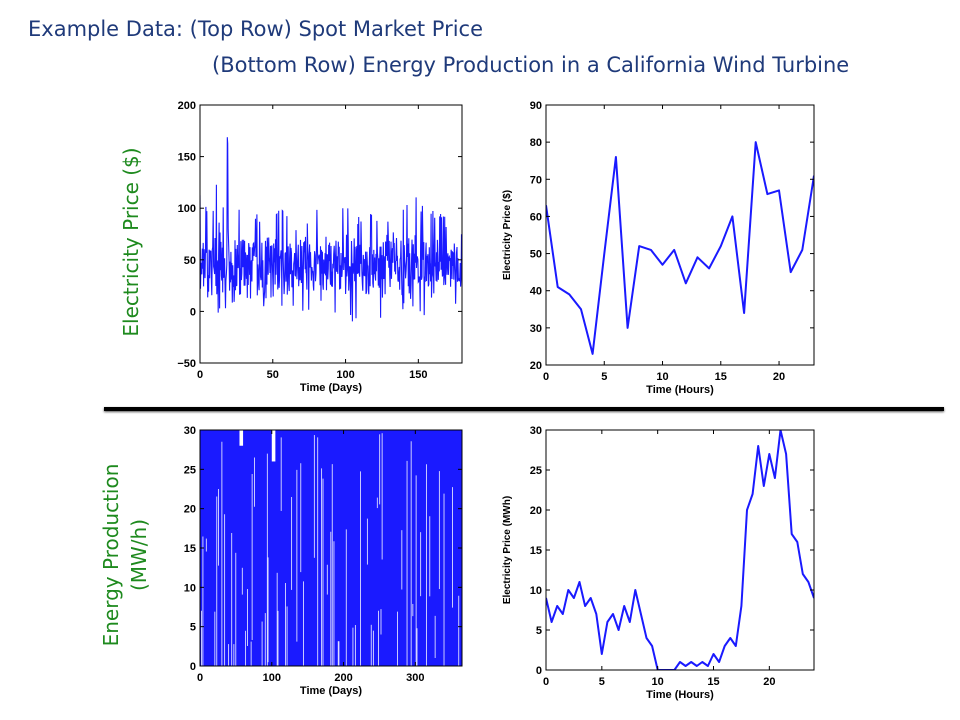 The image size is (960, 720). I want to click on y-tick-label: 40, so click(536, 292).